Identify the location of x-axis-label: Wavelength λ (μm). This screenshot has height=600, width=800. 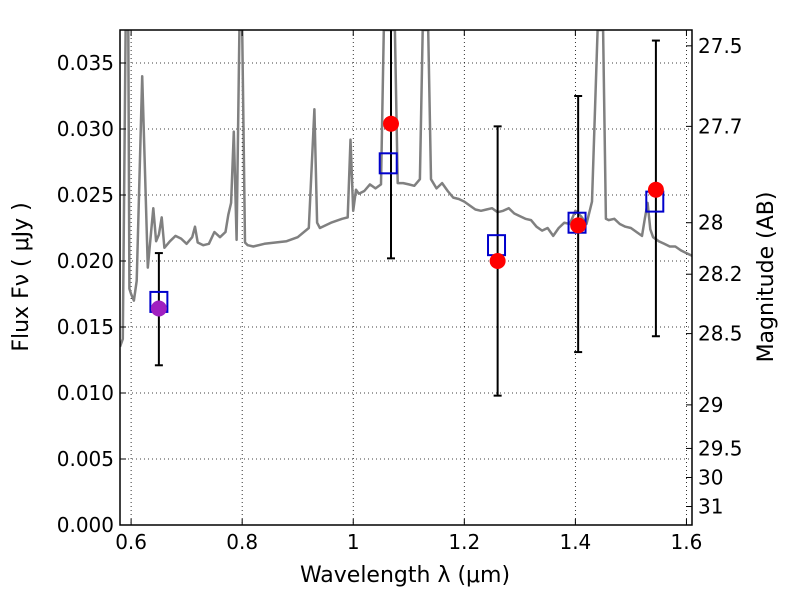
(405, 575).